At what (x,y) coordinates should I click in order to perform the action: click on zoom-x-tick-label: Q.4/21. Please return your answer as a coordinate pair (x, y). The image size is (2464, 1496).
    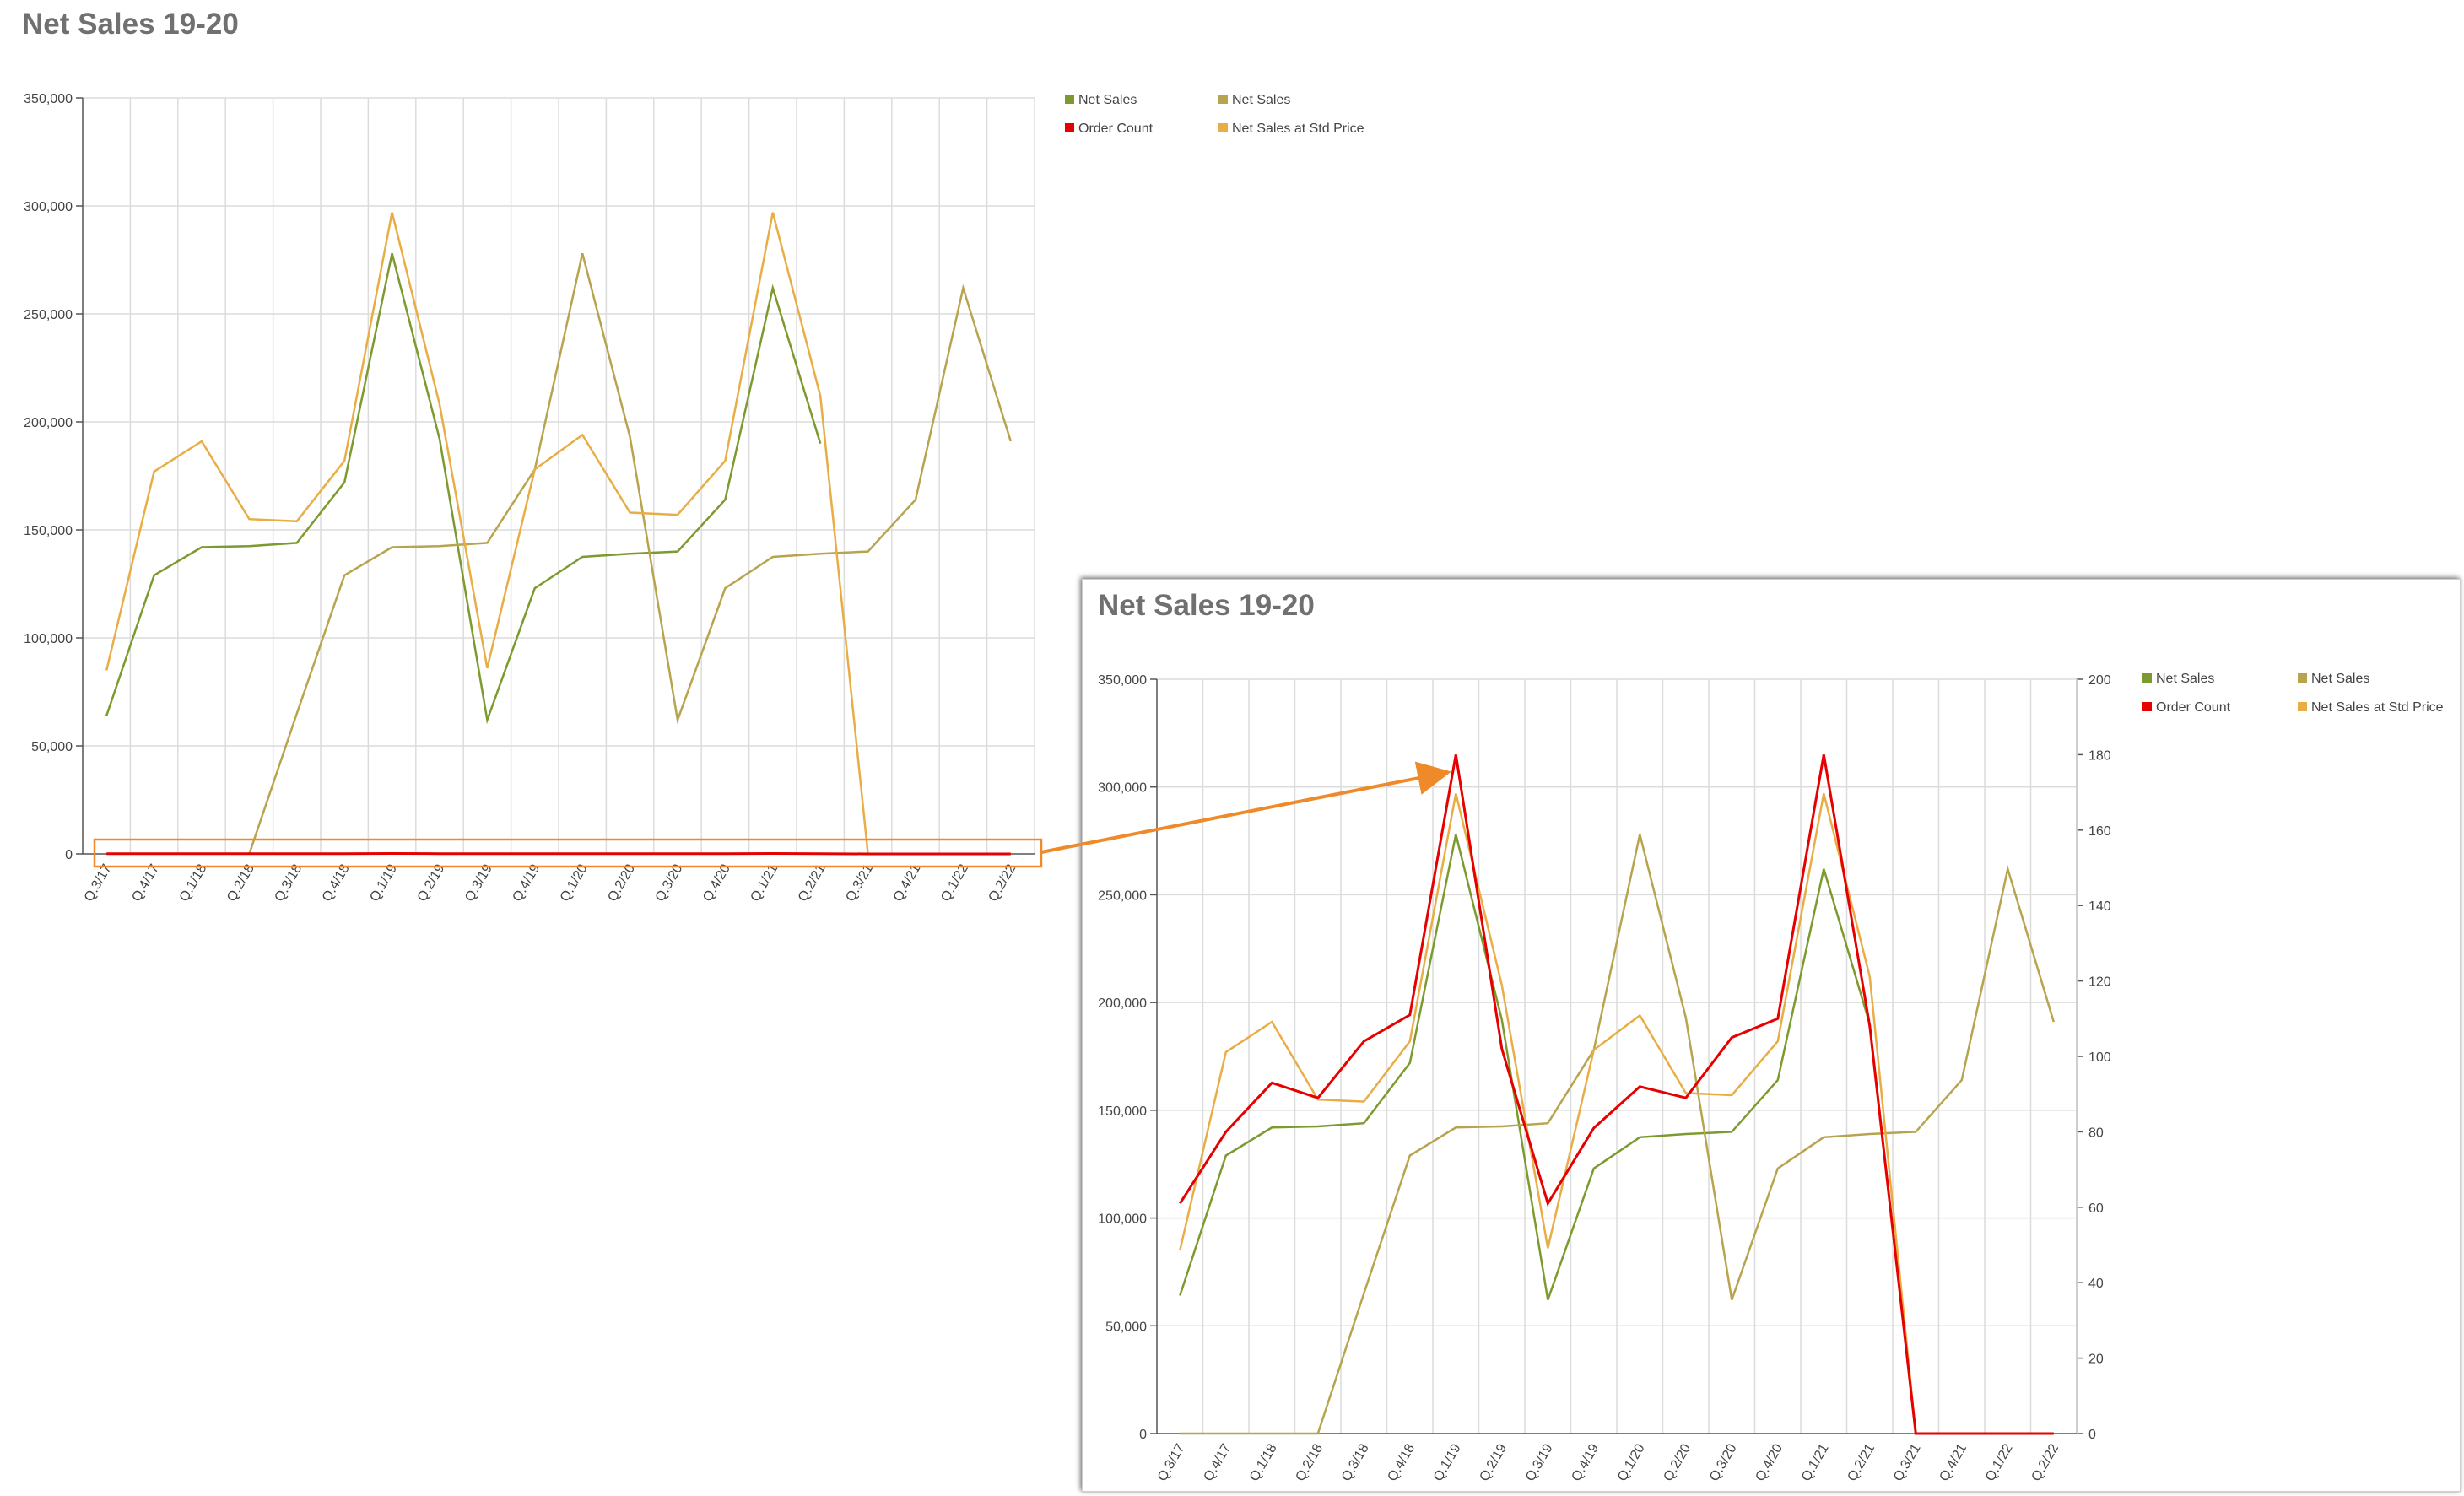
    Looking at the image, I should click on (1953, 1462).